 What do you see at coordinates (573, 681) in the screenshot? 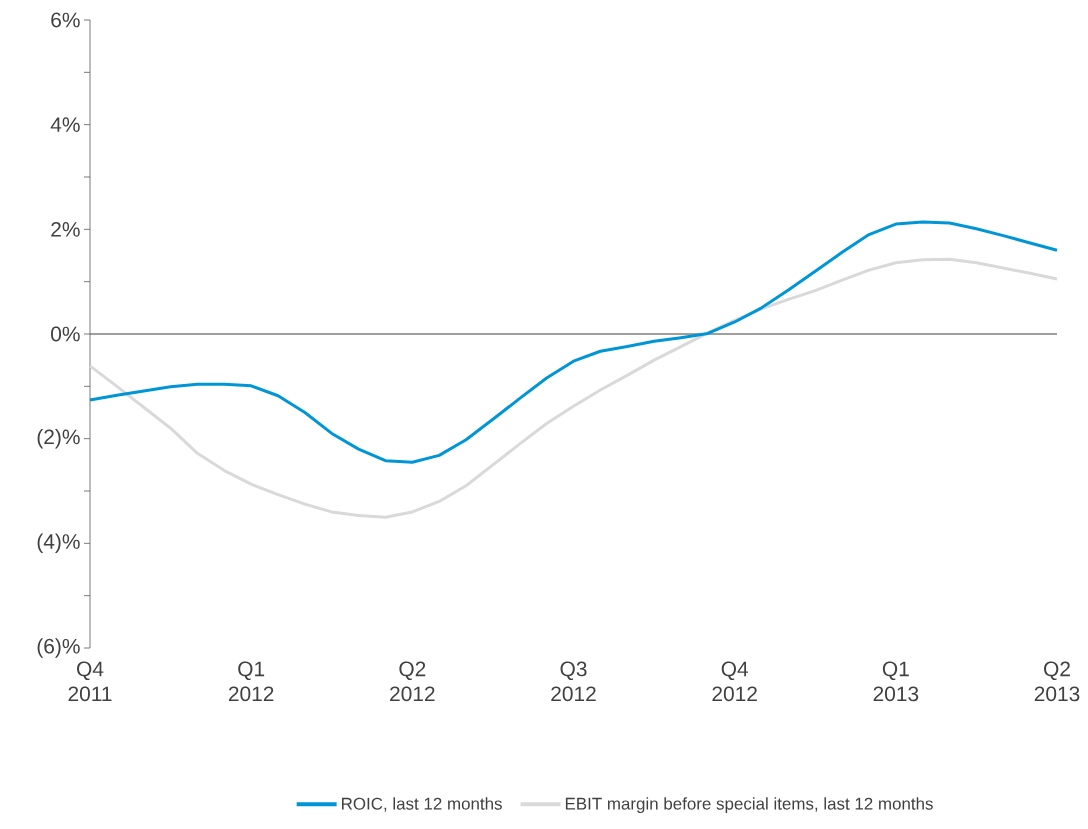
I see `x-tick-label: Q3 2012` at bounding box center [573, 681].